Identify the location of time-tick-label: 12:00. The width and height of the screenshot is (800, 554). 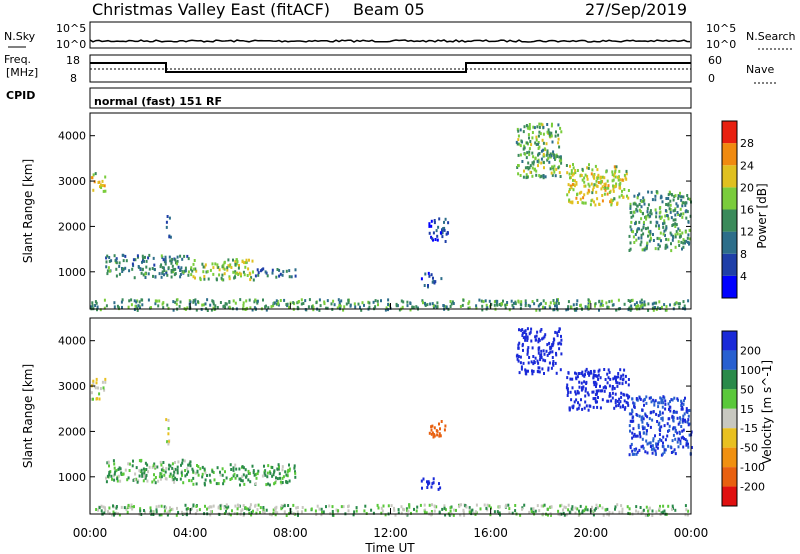
(390, 533).